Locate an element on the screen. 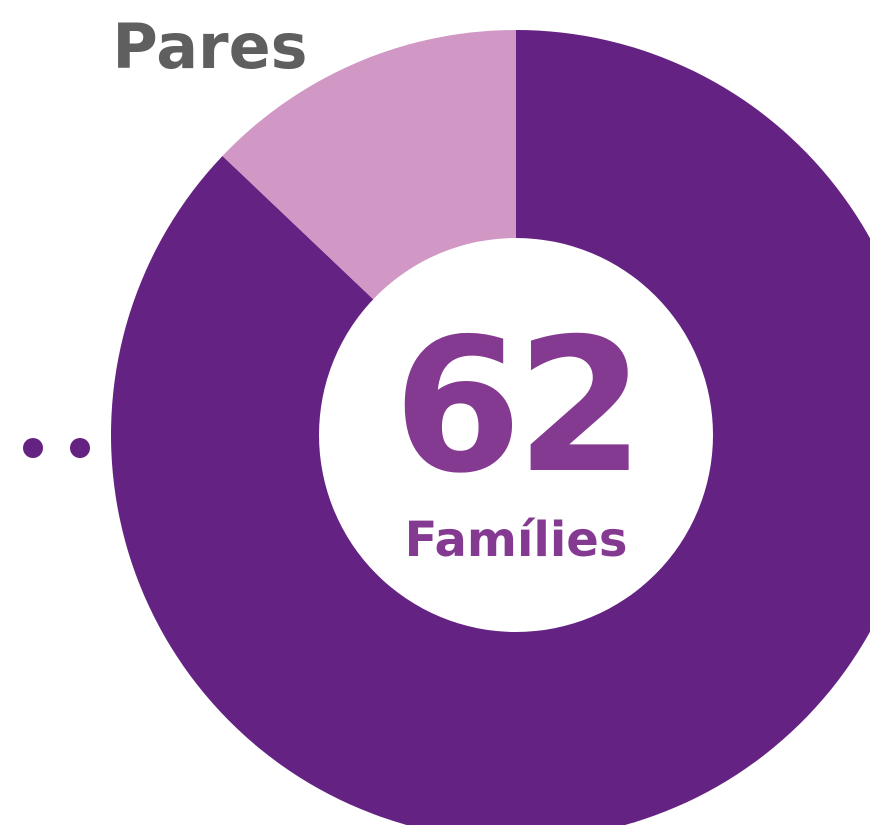 The width and height of the screenshot is (870, 825). center-label: Famílies is located at coordinates (516, 540).